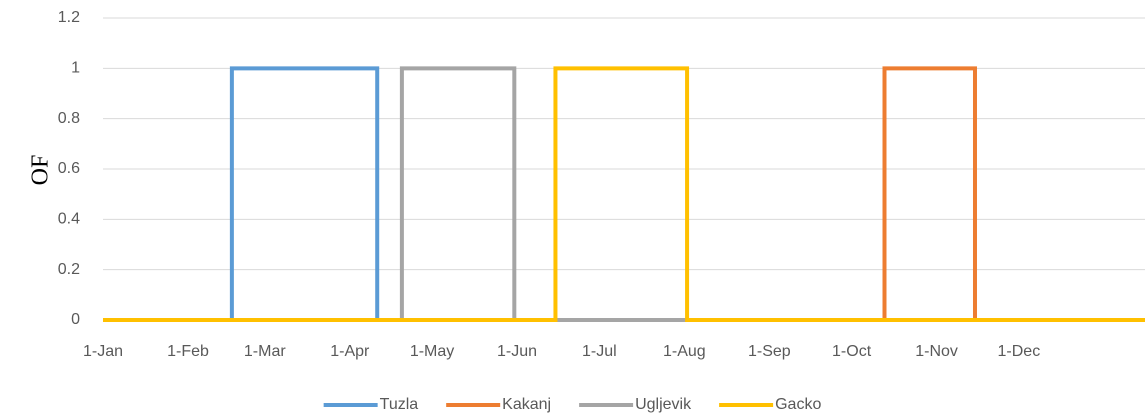 This screenshot has height=417, width=1145. What do you see at coordinates (769, 351) in the screenshot?
I see `x-tick-label: 1-Sep` at bounding box center [769, 351].